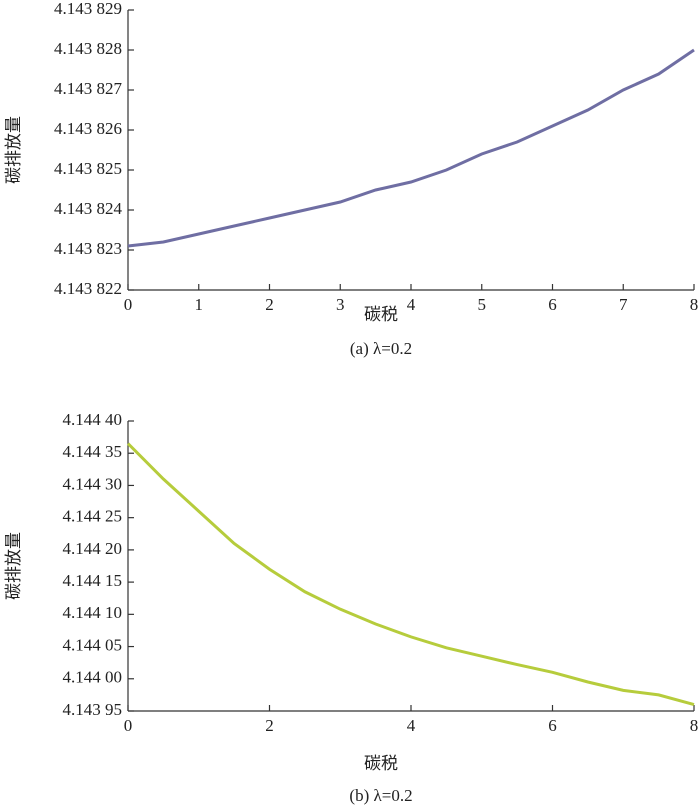 Image resolution: width=700 pixels, height=811 pixels. Describe the element at coordinates (93, 451) in the screenshot. I see `y-tick-label: 4.144 35` at that location.